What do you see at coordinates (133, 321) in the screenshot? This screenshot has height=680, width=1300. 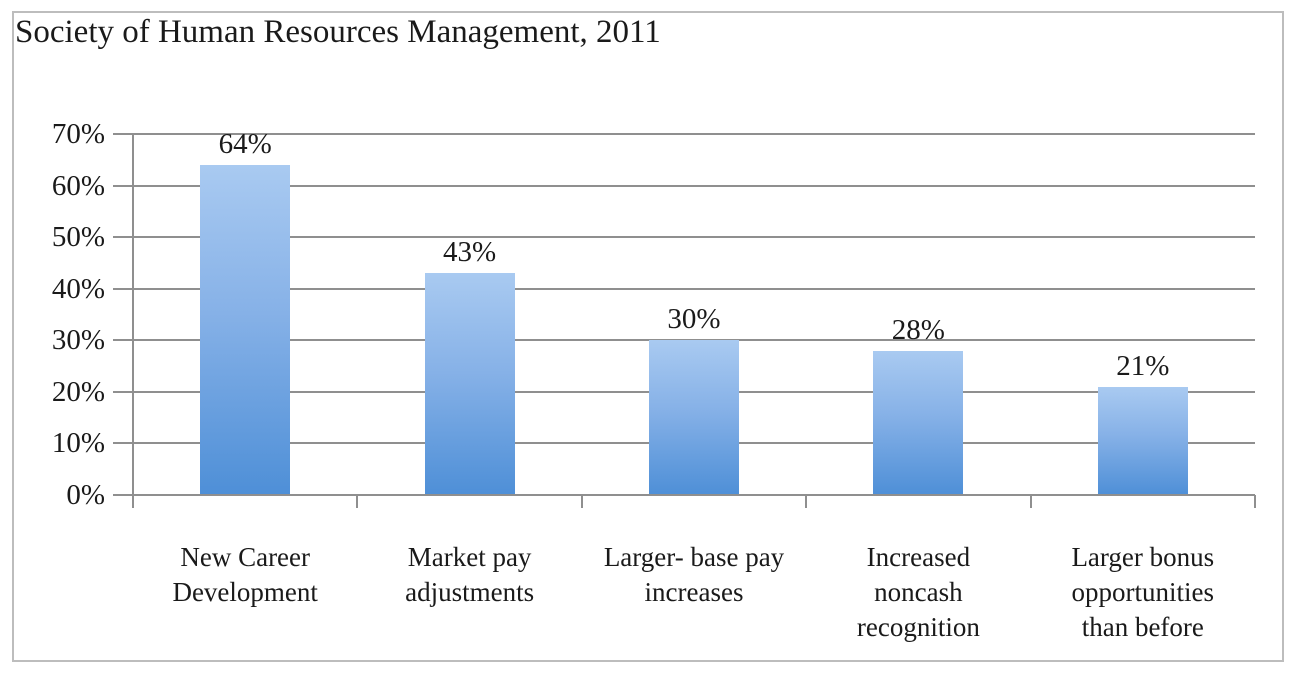 I see `y-axis-line` at bounding box center [133, 321].